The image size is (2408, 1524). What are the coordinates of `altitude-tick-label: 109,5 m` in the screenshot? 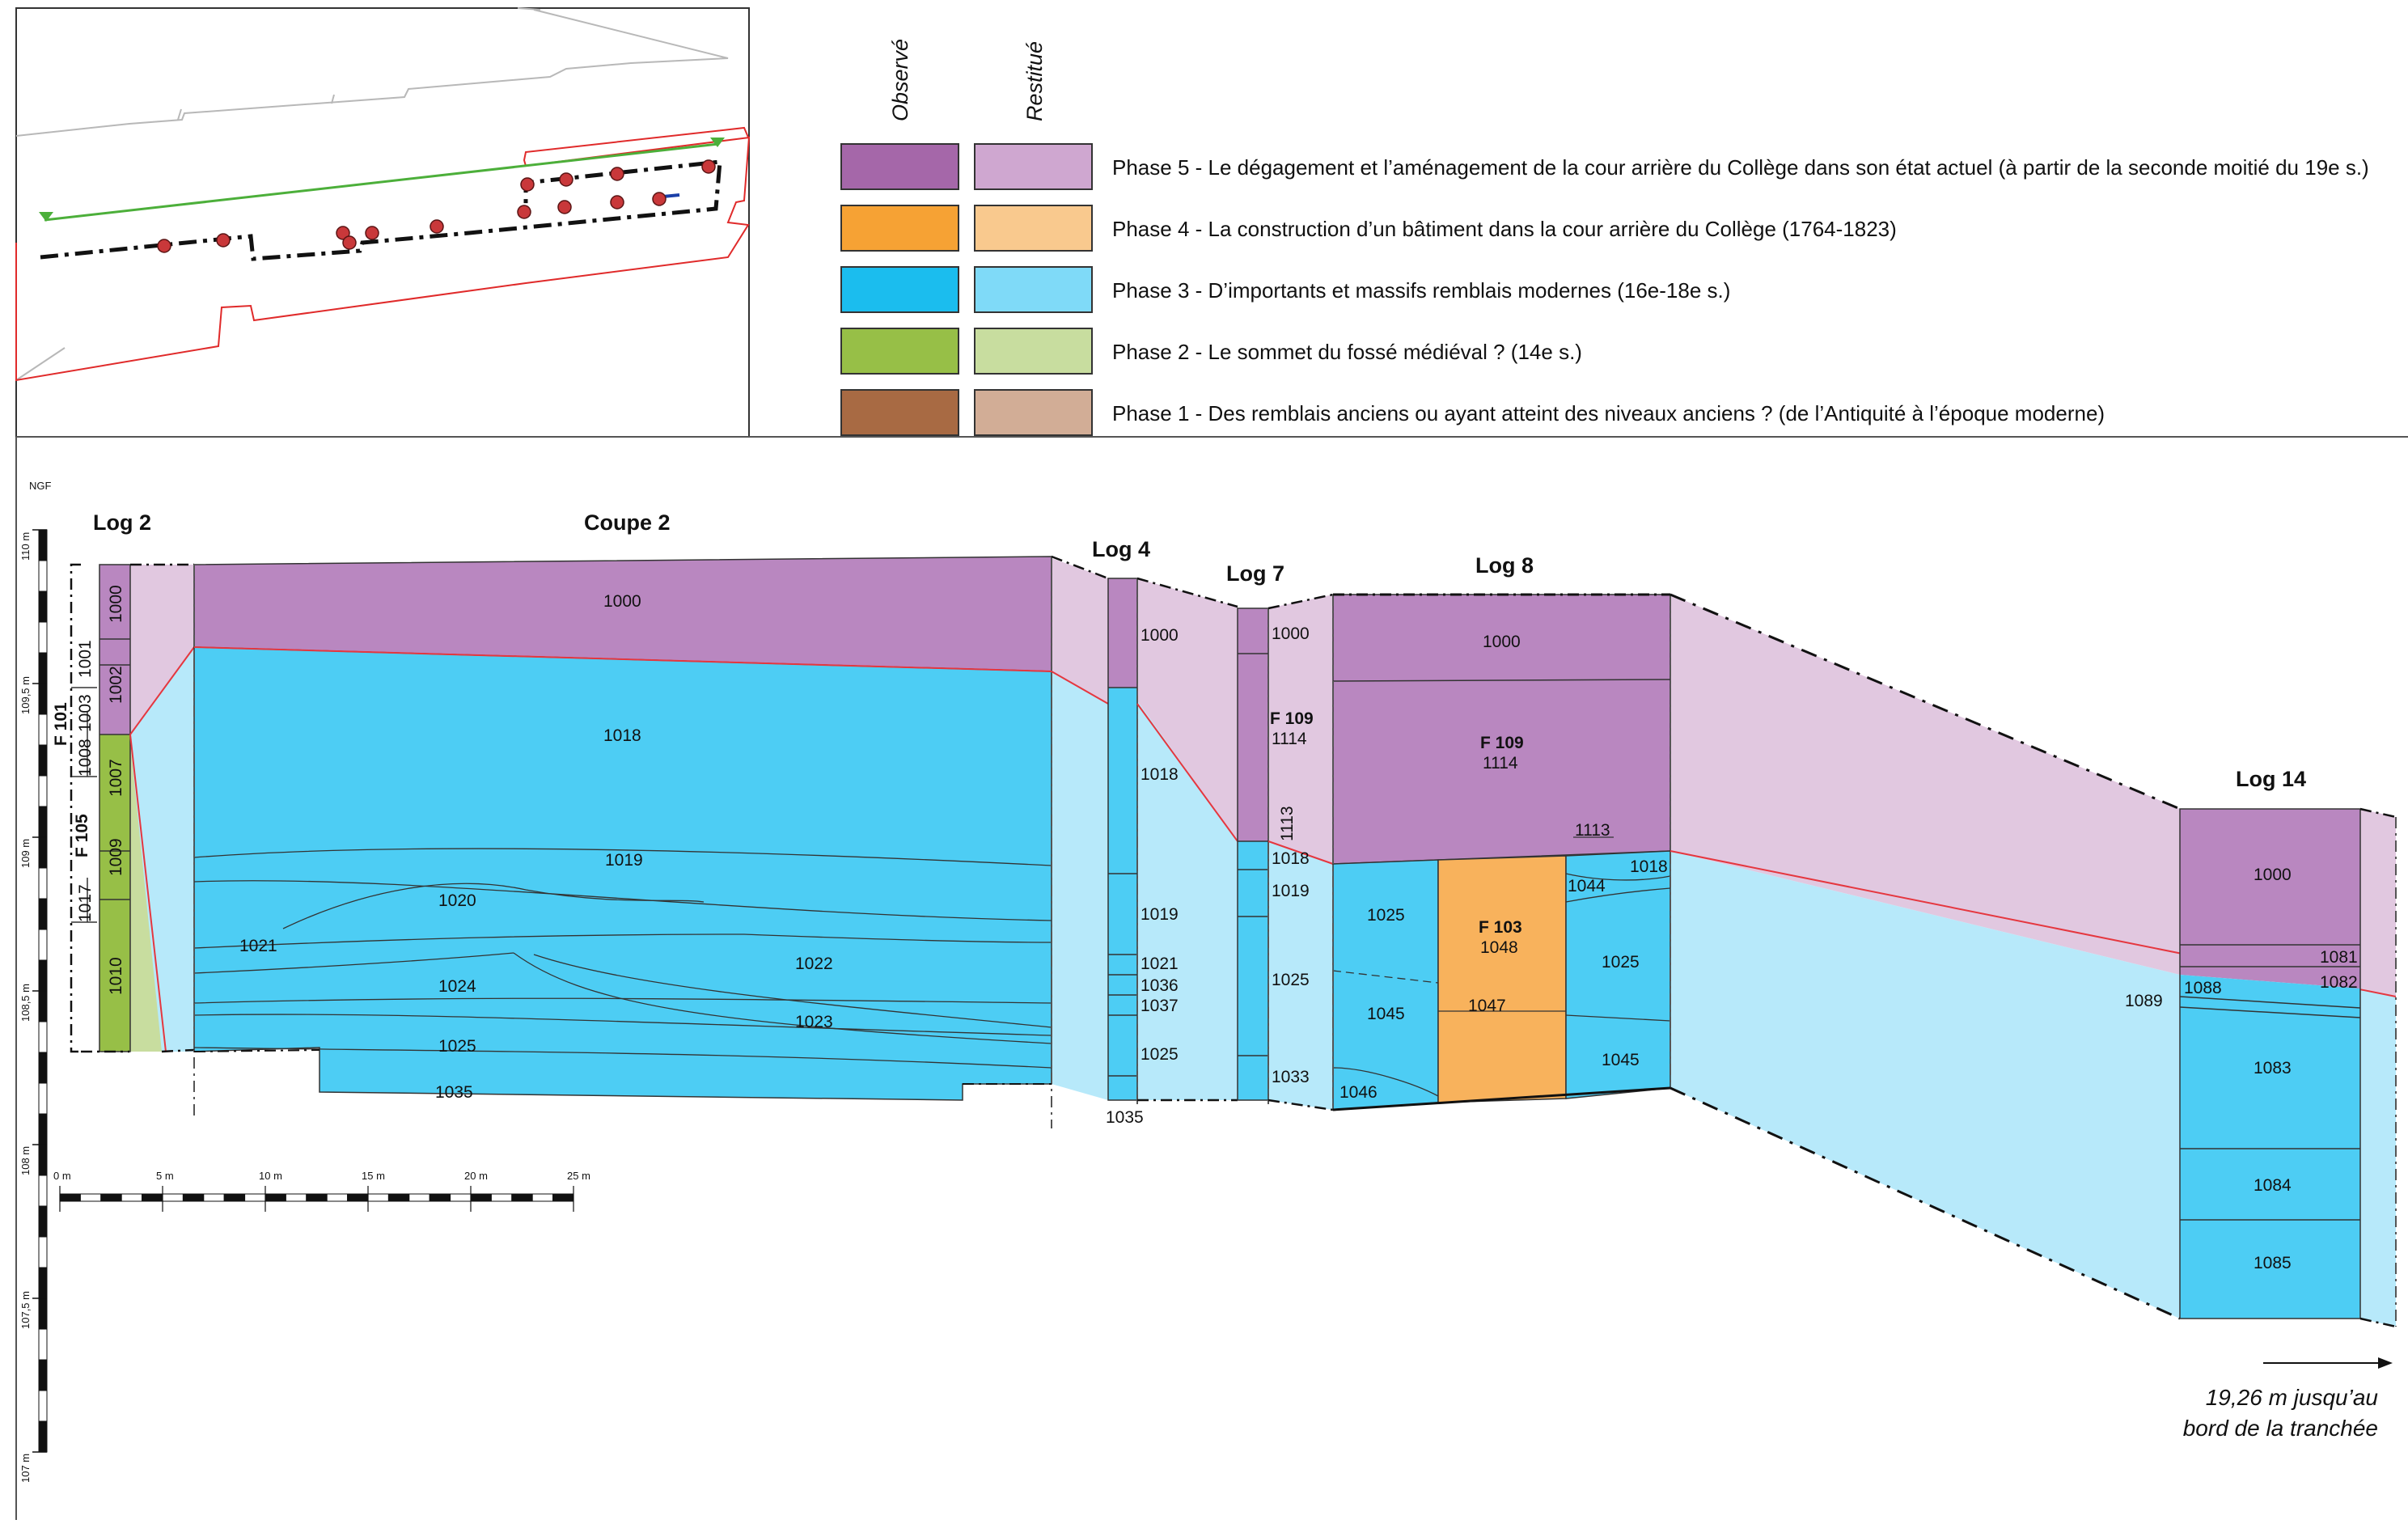 It's located at (25, 695).